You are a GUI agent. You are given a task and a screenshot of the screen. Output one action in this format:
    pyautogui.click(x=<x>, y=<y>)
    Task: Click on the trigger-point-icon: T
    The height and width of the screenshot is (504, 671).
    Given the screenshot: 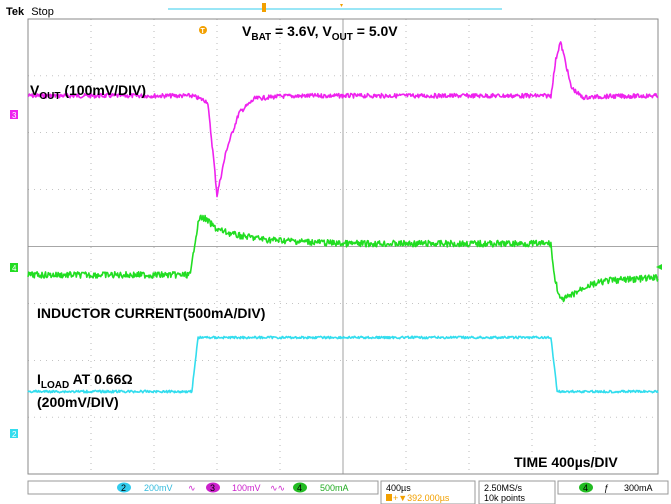 What is the action you would take?
    pyautogui.click(x=203, y=30)
    